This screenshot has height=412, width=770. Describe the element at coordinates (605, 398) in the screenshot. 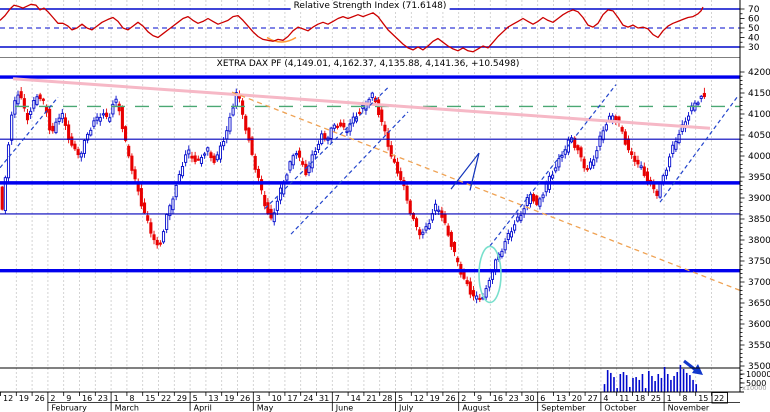

I see `date-label: 4` at that location.